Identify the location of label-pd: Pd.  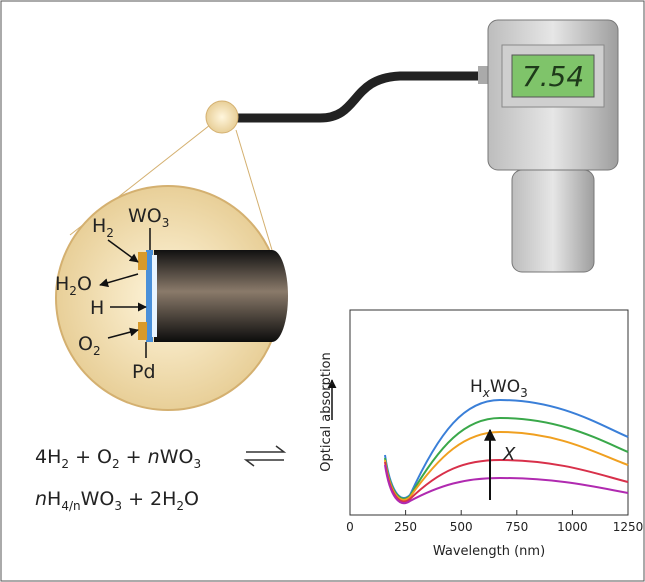
(144, 372).